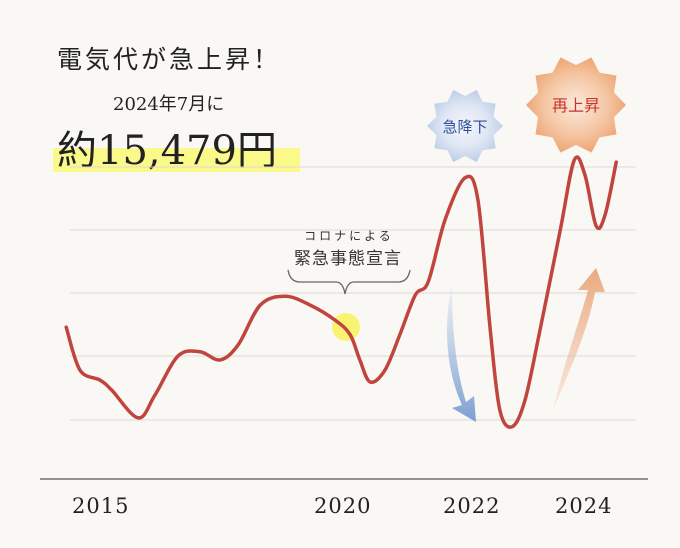  I want to click on drop-burst, so click(465, 126).